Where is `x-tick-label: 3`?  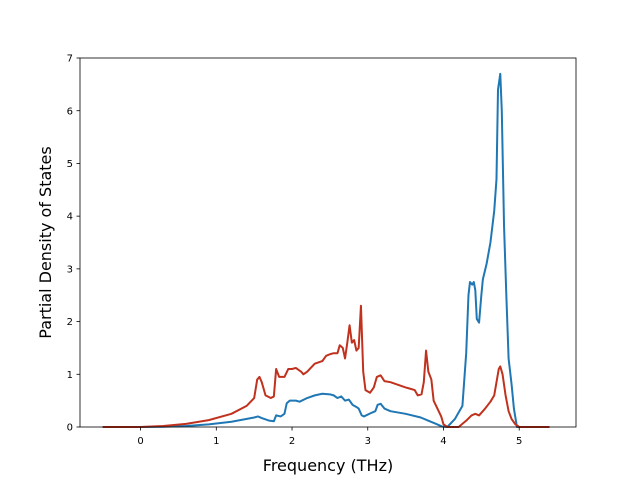
x-tick-label: 3 is located at coordinates (368, 441).